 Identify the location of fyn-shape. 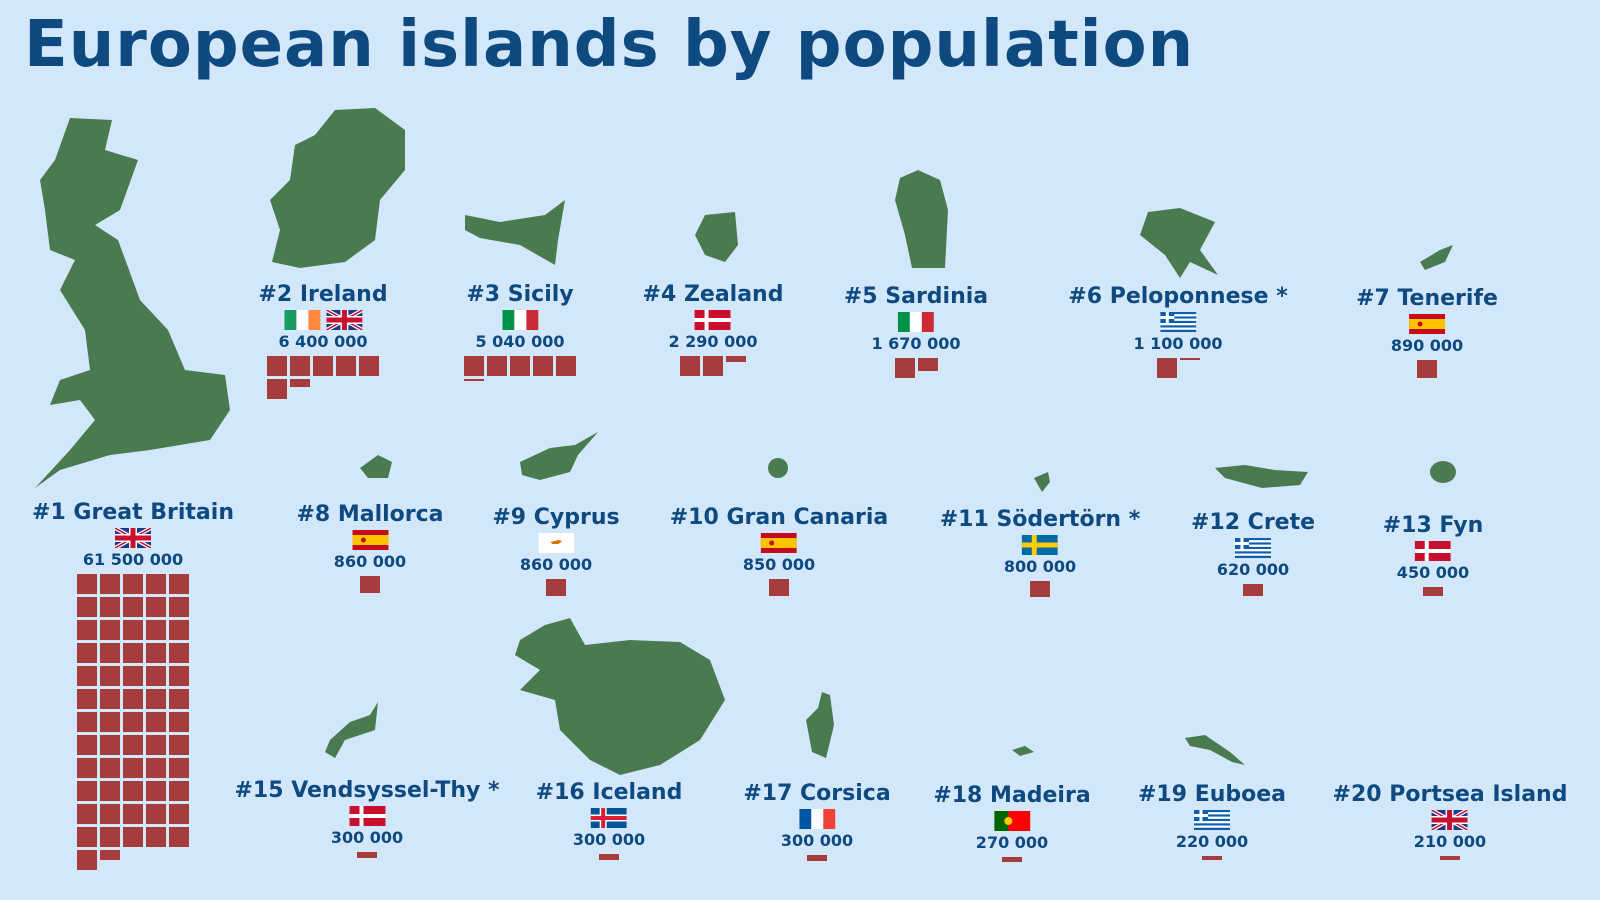
(1443, 472).